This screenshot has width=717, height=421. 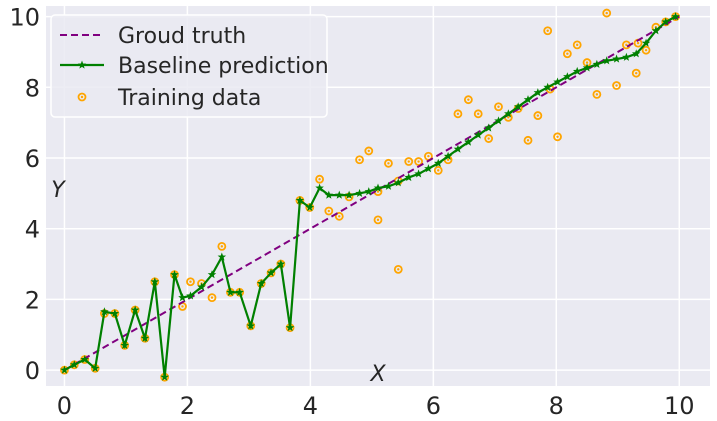 I want to click on legend-swatch-training, so click(x=82, y=97).